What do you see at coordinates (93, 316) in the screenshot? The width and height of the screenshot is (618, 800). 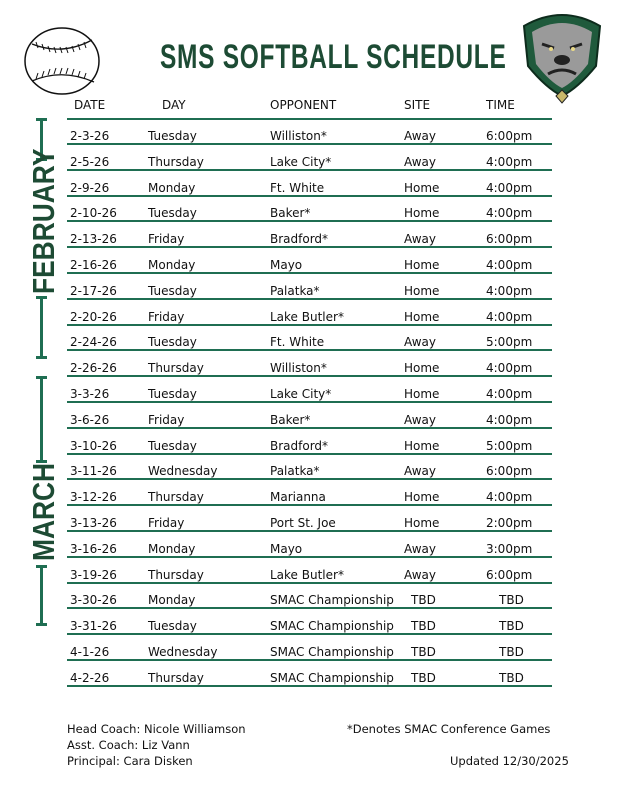 I see `cell-date: 2-20-26` at bounding box center [93, 316].